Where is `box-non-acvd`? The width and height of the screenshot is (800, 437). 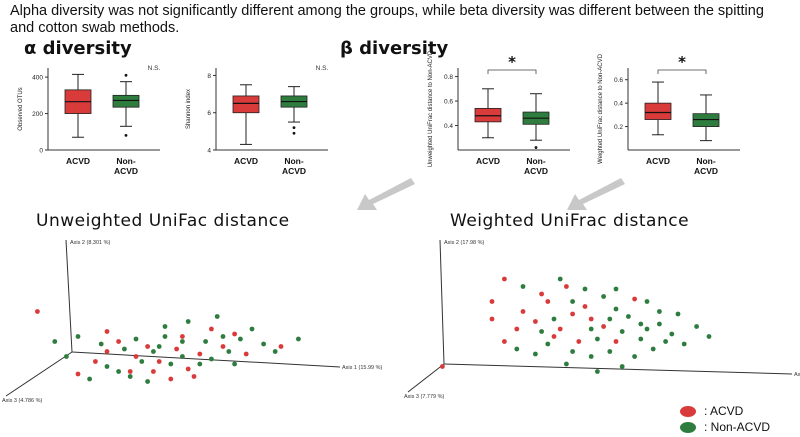 box-non-acvd is located at coordinates (126, 101).